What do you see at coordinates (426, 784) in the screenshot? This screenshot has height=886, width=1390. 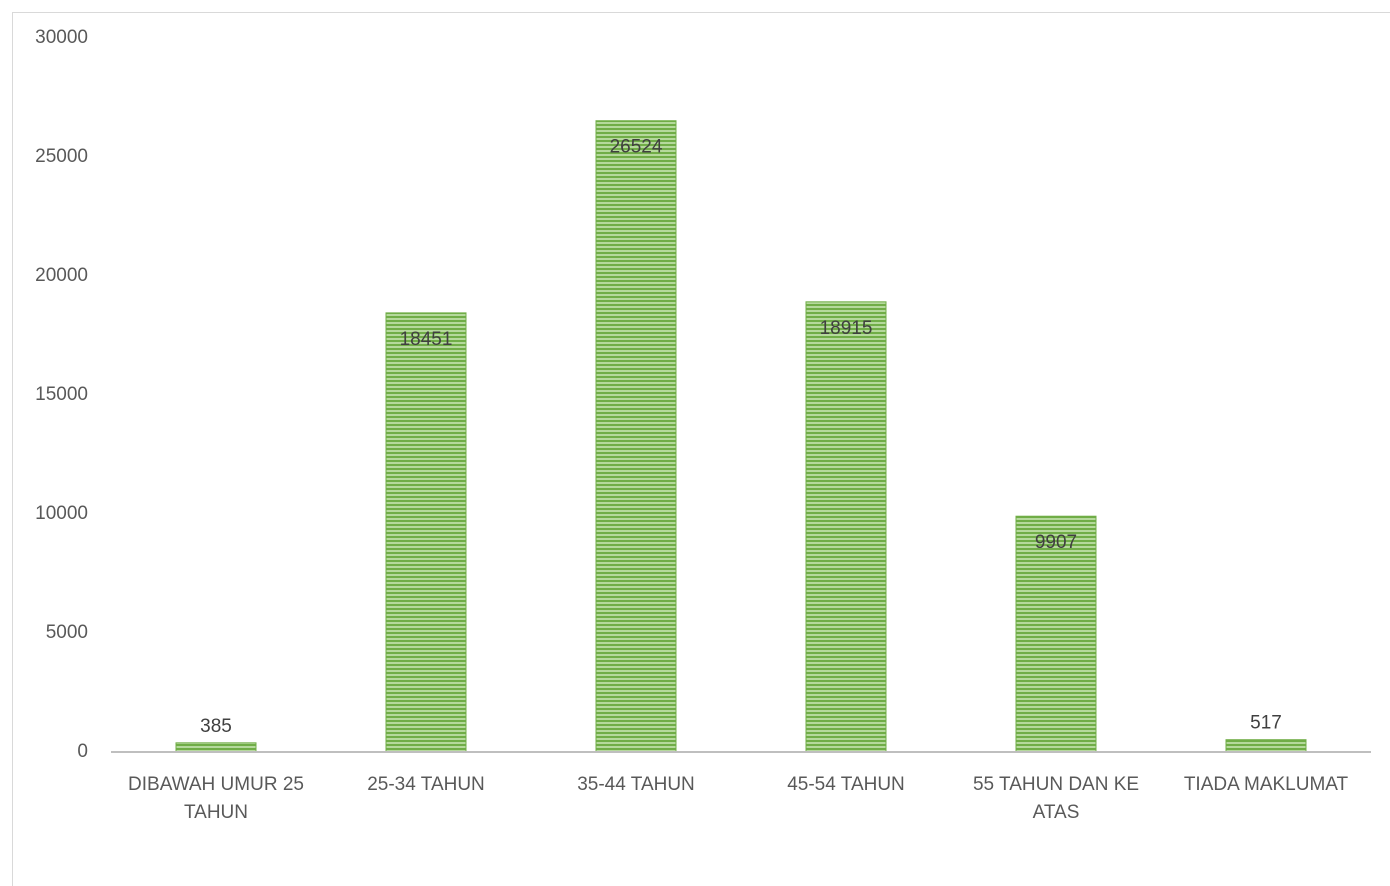 I see `x-tick-label: 25-34 TAHUN` at bounding box center [426, 784].